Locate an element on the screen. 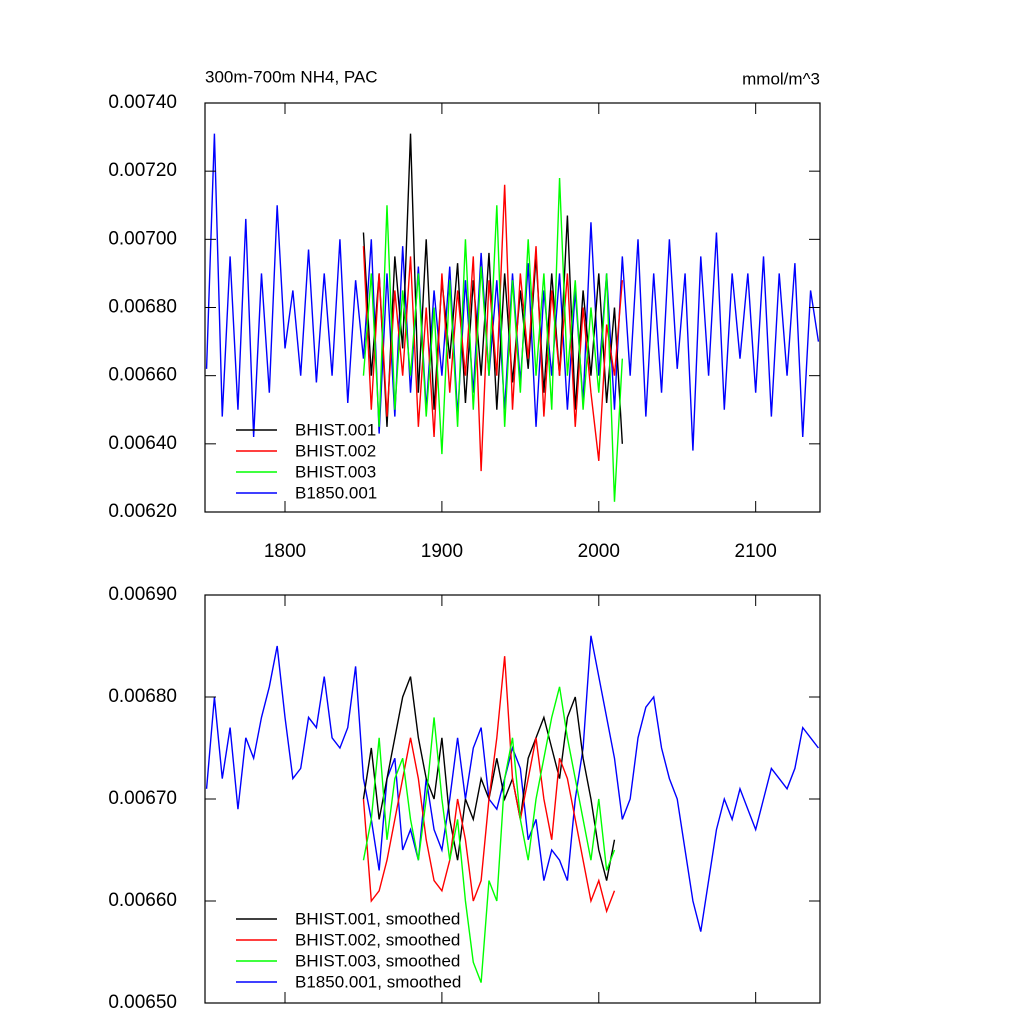 This screenshot has height=1029, width=1024. x-tick-label: 1900 is located at coordinates (442, 551).